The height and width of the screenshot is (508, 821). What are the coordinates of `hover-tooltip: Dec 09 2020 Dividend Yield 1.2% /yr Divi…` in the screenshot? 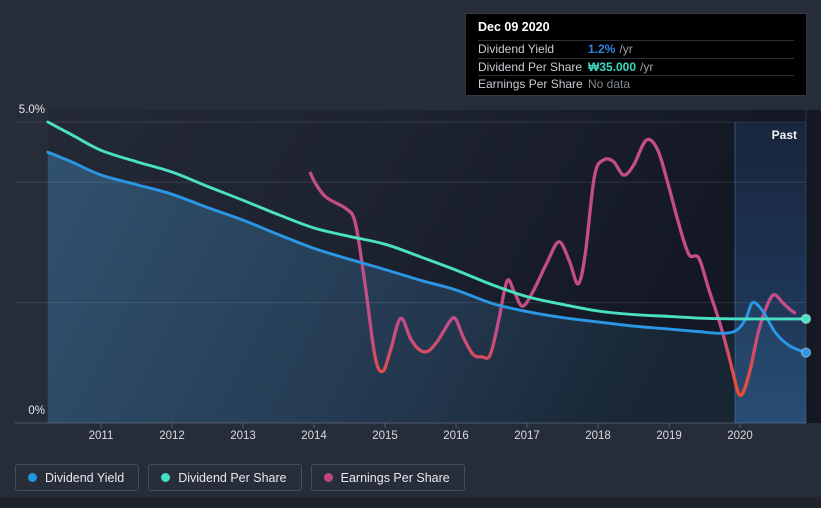 It's located at (636, 54).